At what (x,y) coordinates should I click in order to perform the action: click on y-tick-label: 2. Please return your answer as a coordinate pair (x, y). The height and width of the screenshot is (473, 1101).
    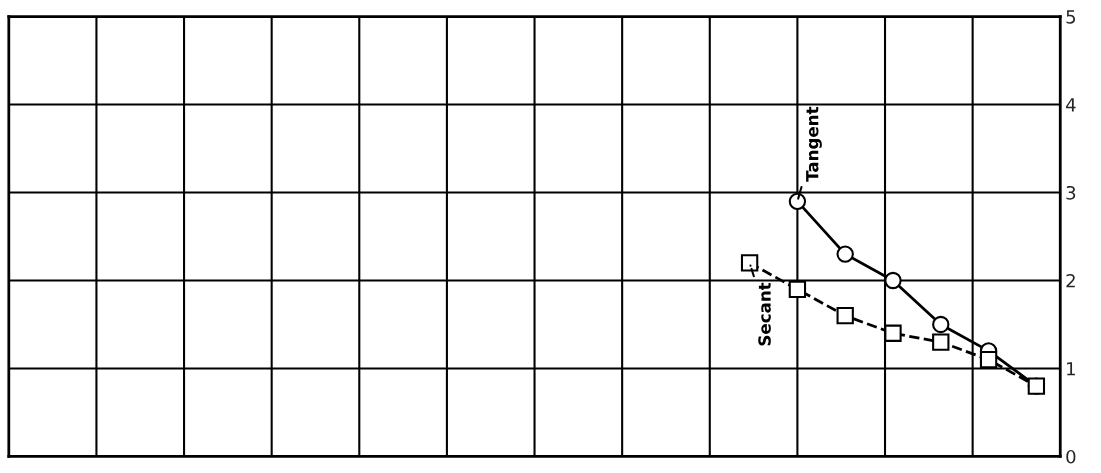
    Looking at the image, I should click on (1070, 280).